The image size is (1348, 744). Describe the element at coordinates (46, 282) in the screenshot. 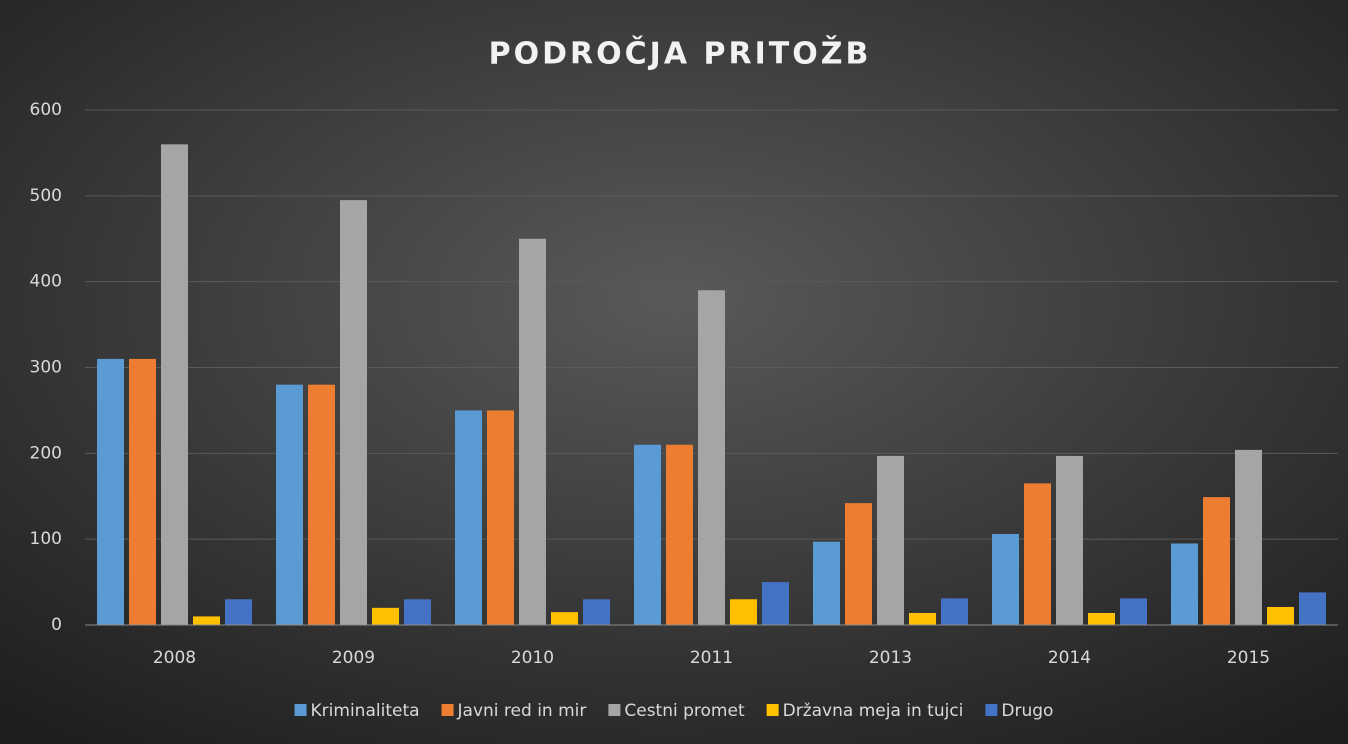

I see `y-tick-label: 400` at that location.